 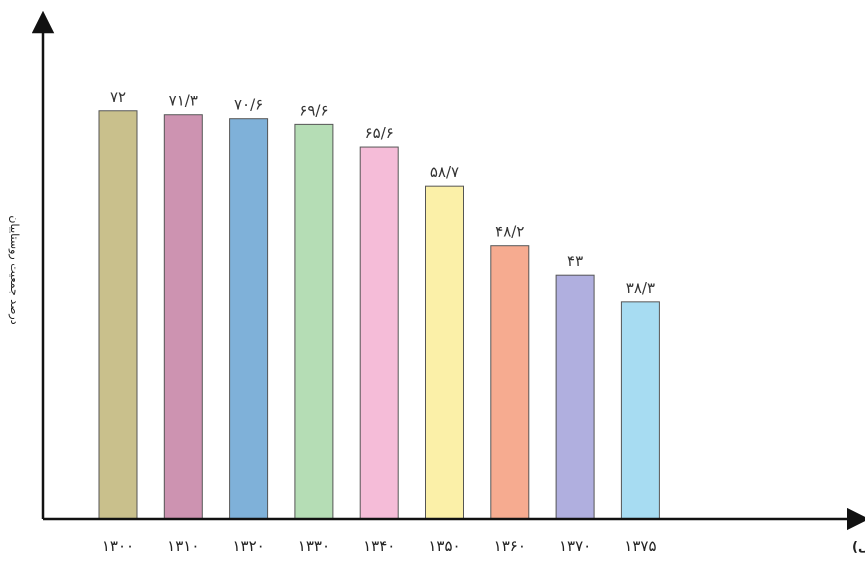 What do you see at coordinates (444, 172) in the screenshot?
I see `value-label-5: ۵۸/۷` at bounding box center [444, 172].